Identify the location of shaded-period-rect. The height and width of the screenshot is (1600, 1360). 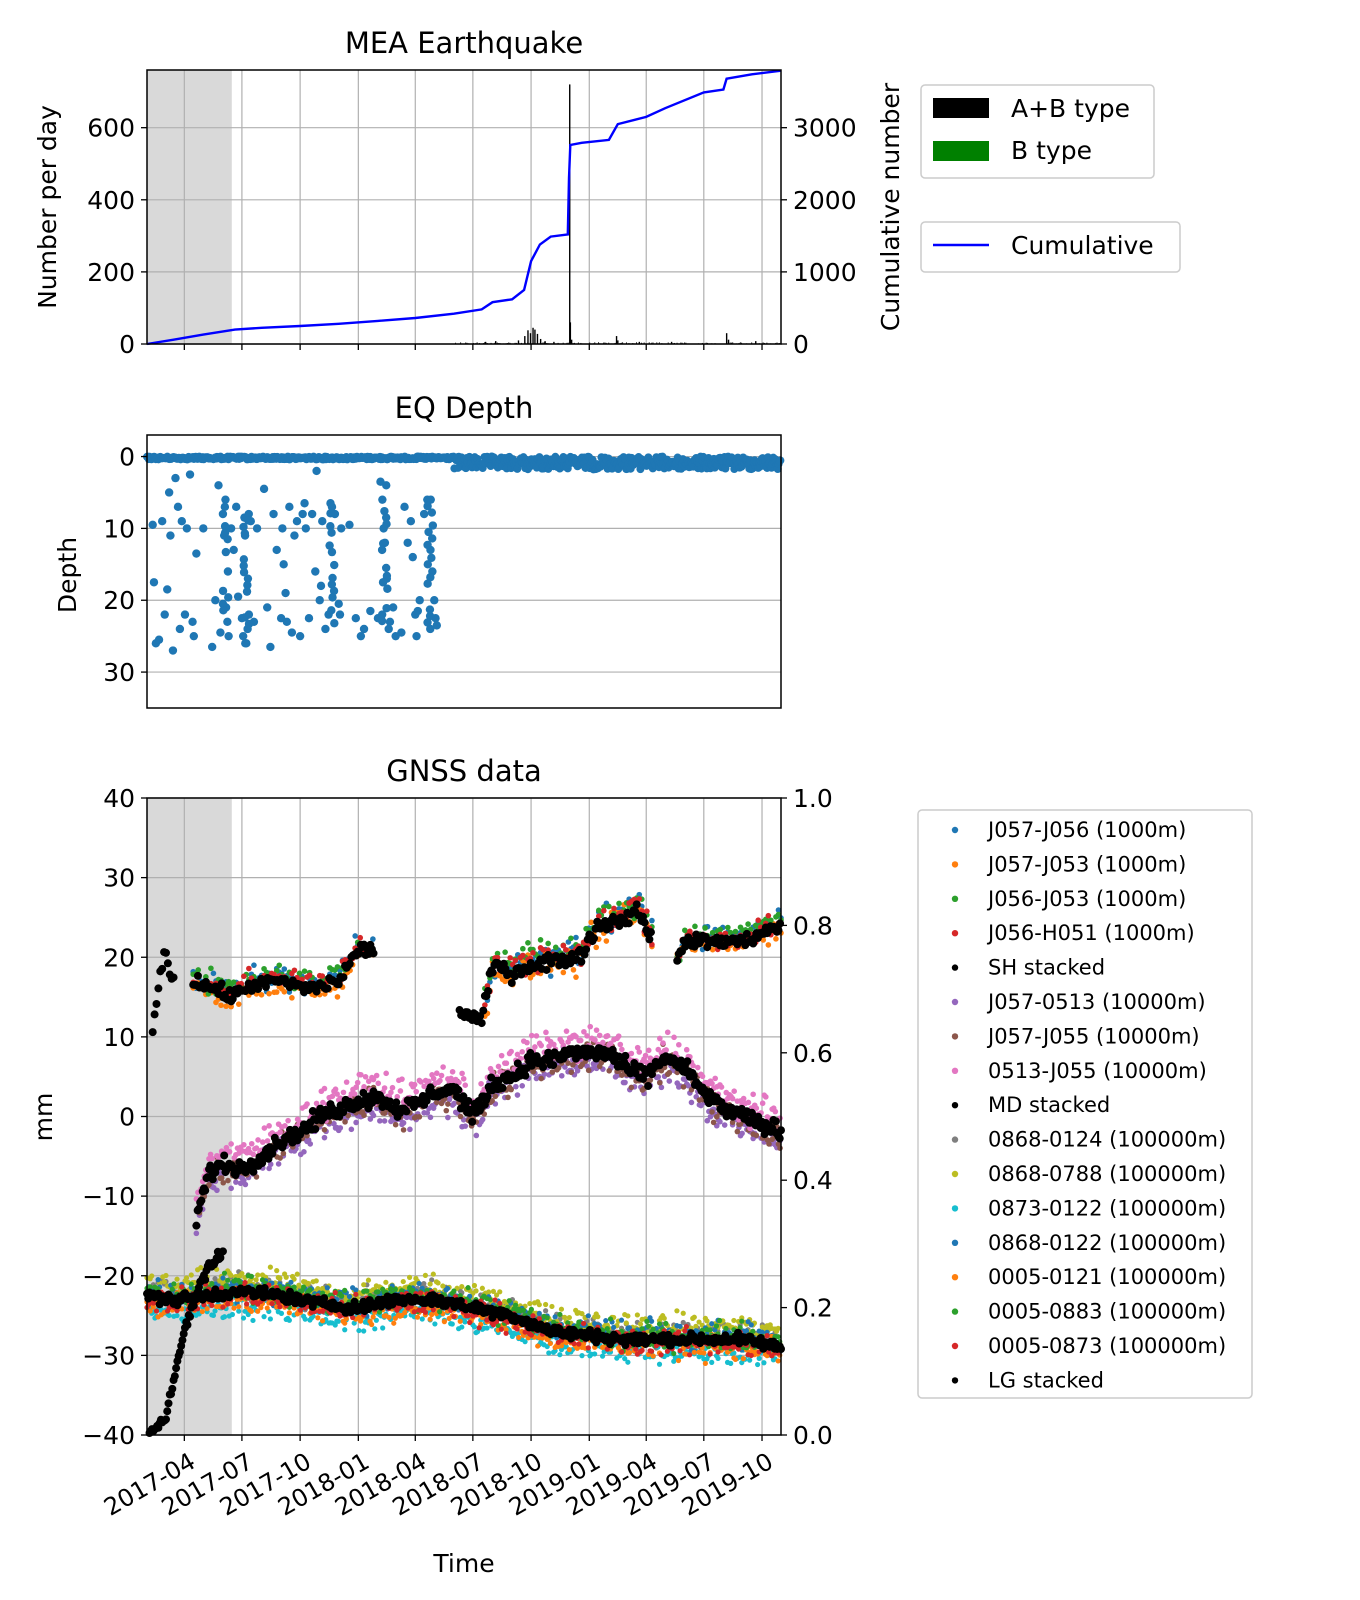
(189, 207).